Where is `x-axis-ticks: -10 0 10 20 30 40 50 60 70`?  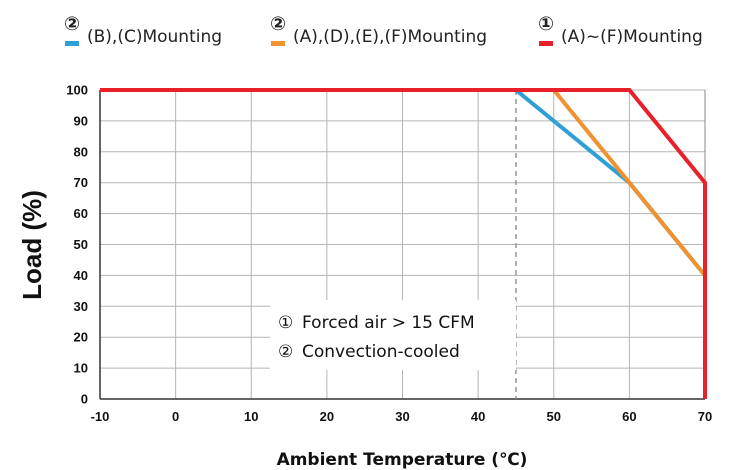 x-axis-ticks: -10 0 10 20 30 40 50 60 70 is located at coordinates (402, 416).